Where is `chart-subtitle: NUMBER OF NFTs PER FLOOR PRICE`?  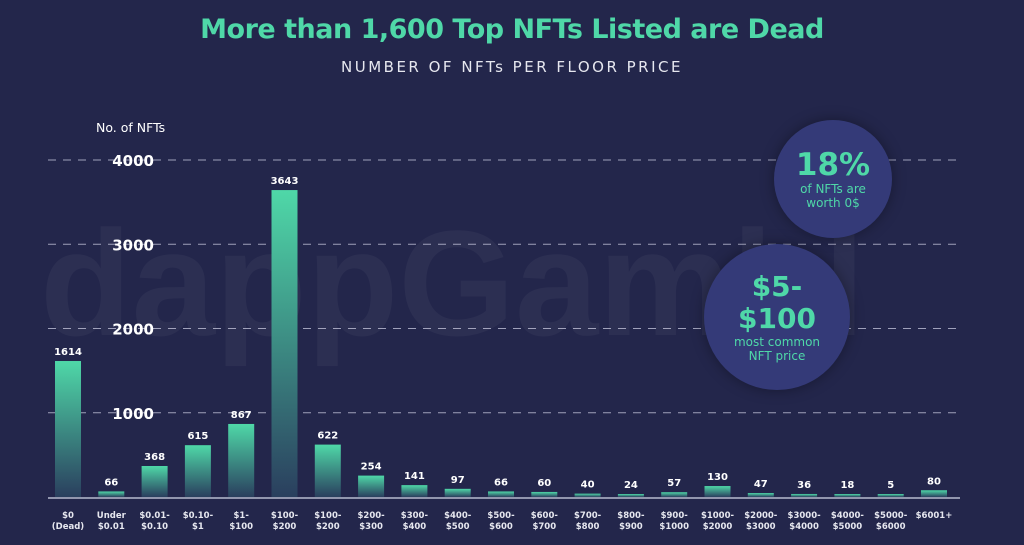
chart-subtitle: NUMBER OF NFTs PER FLOOR PRICE is located at coordinates (512, 67).